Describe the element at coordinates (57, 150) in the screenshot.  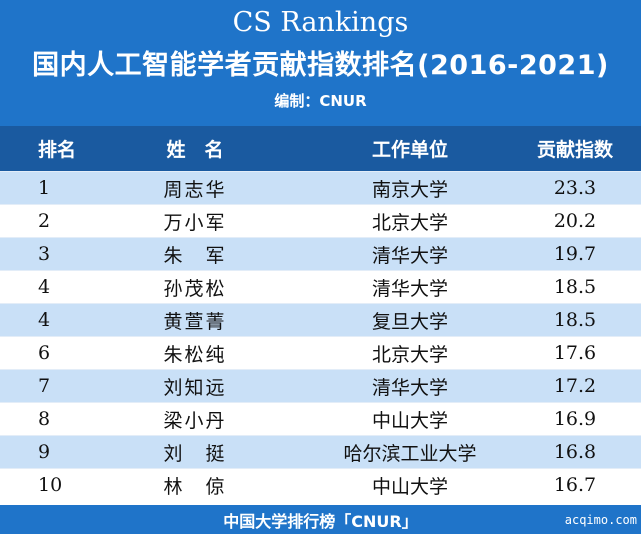
I see `column-header-rank: 排名` at that location.